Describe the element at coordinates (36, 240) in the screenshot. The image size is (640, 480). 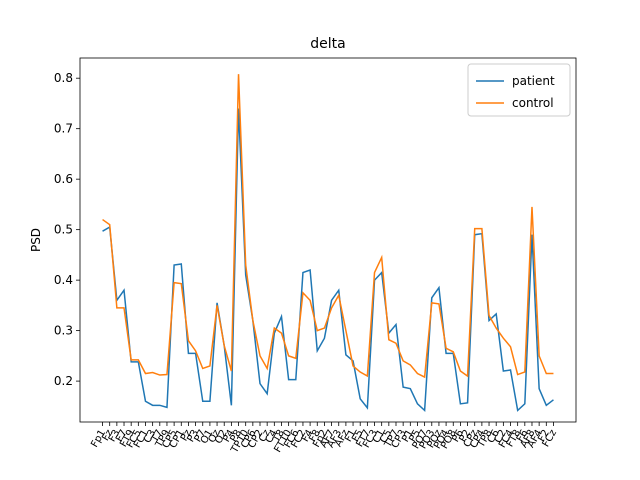
I see `y-axis-label: PSD` at that location.